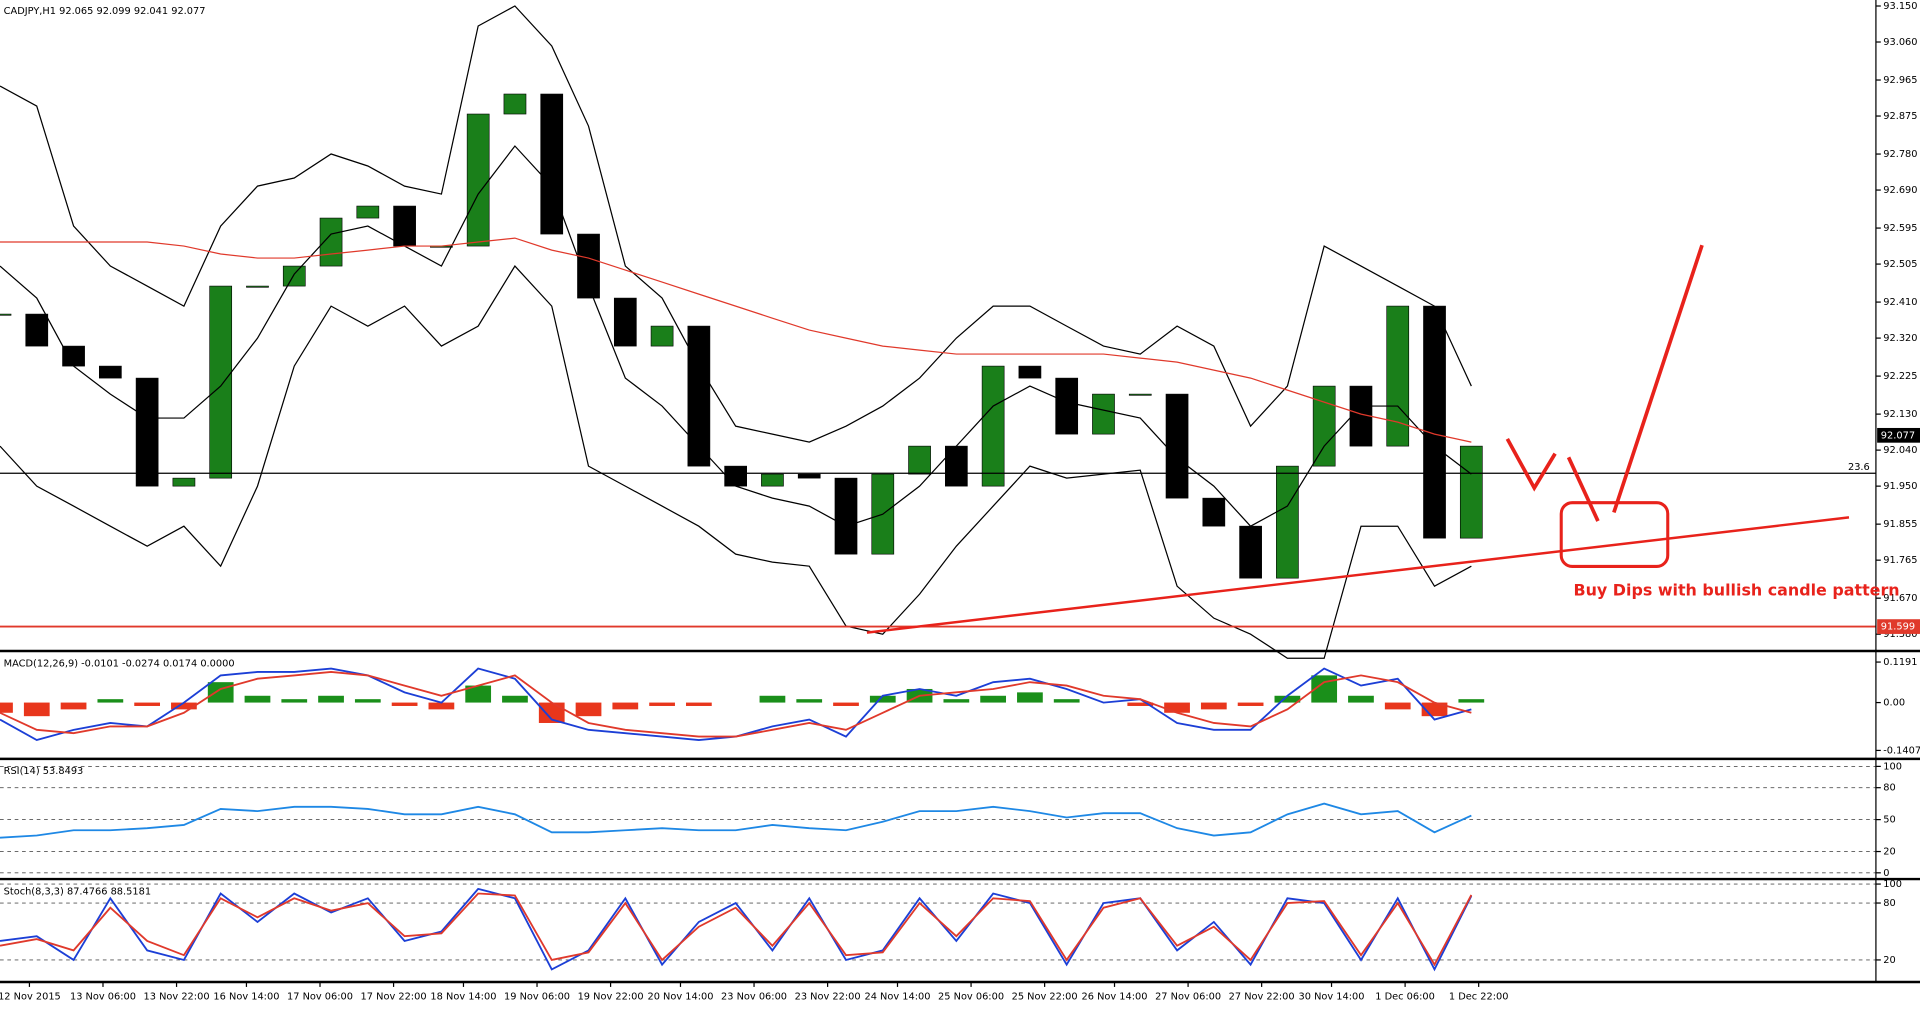 Image resolution: width=1920 pixels, height=1009 pixels. I want to click on y-tick-label: 91.670, so click(1900, 598).